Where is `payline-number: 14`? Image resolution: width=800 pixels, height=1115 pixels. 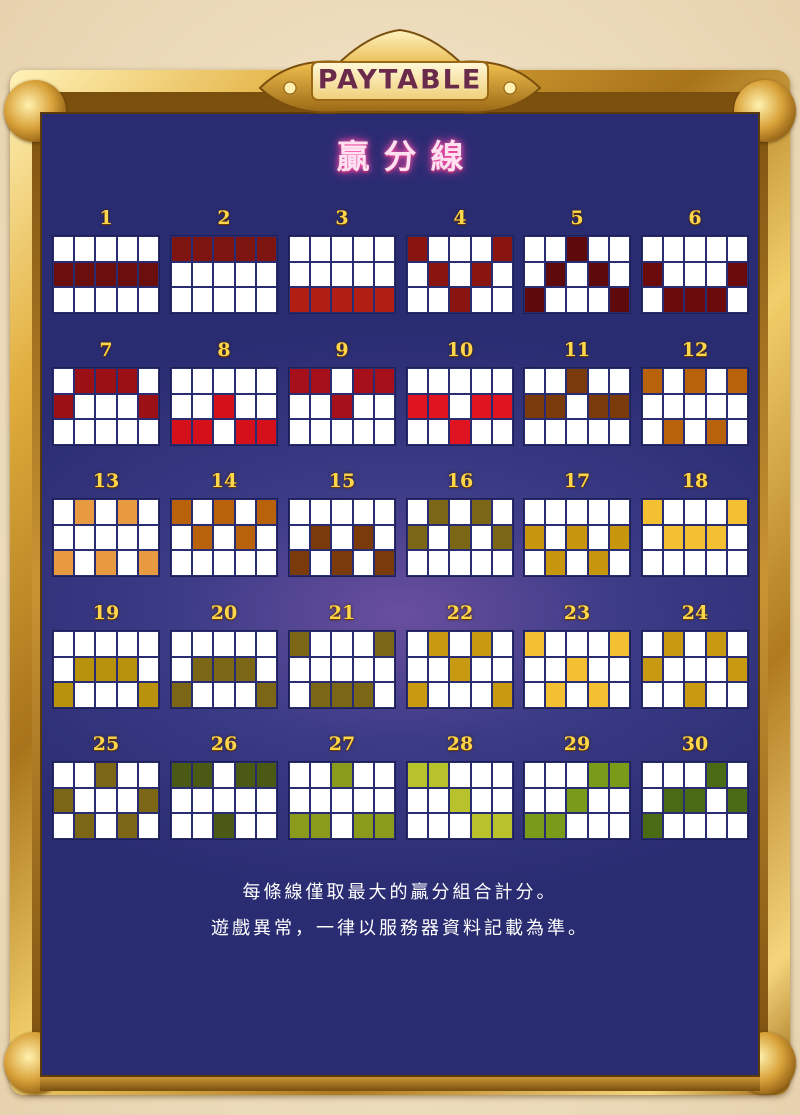
payline-number: 14 is located at coordinates (224, 481).